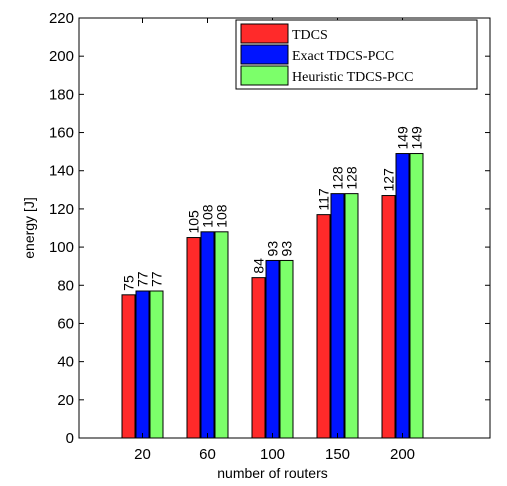 The height and width of the screenshot is (486, 507). Describe the element at coordinates (343, 56) in the screenshot. I see `legend-label-exact-tdcs-pcc: Exact TDCS-PCC` at that location.